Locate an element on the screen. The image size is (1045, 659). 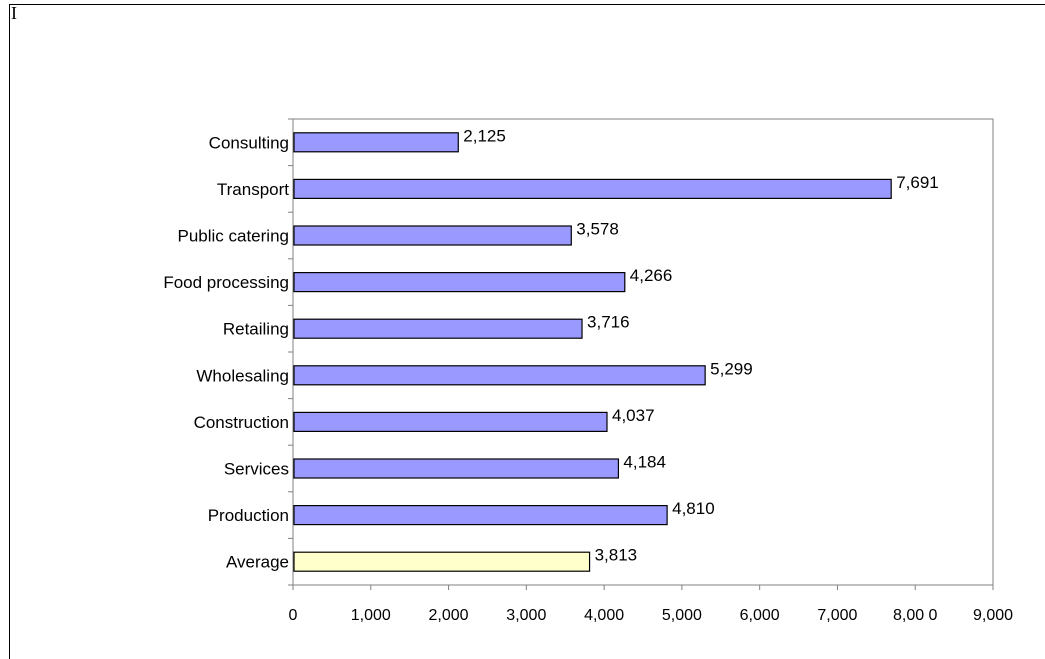
bar-consulting is located at coordinates (376, 142).